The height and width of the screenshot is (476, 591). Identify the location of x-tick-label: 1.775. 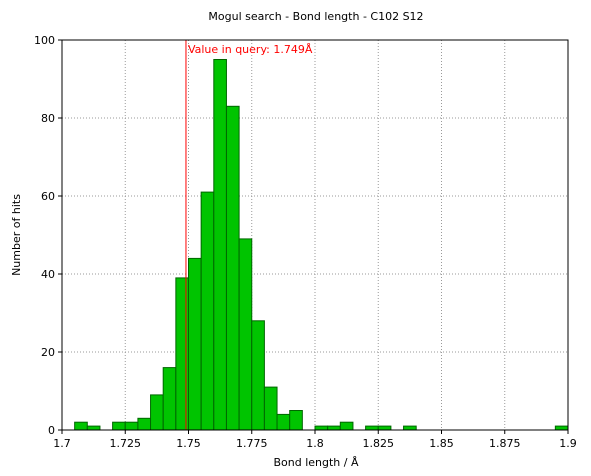
(252, 443).